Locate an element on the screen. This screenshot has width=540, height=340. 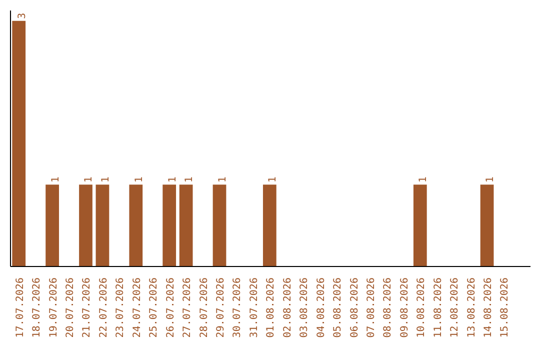
x-tick-label: 26.07.2026 is located at coordinates (170, 307).